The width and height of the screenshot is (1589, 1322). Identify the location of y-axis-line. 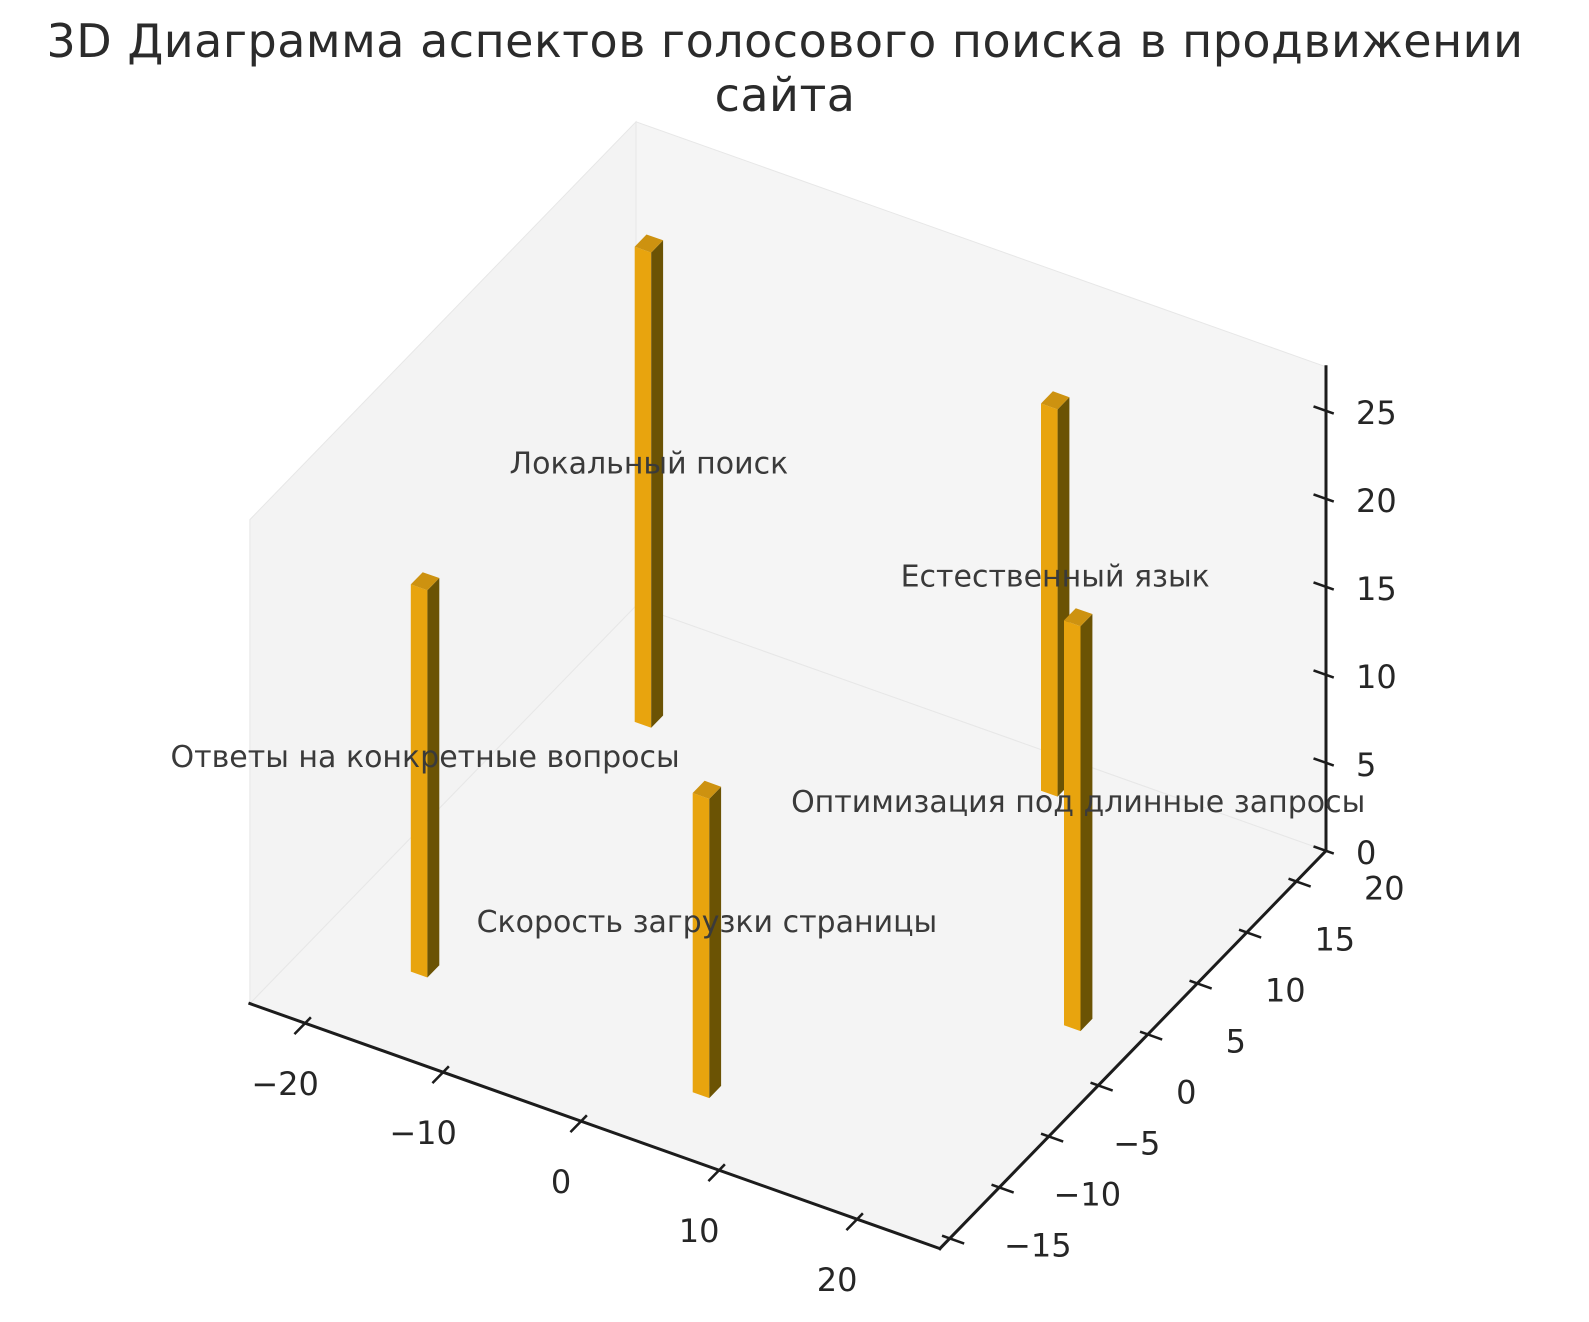
(1133, 1049).